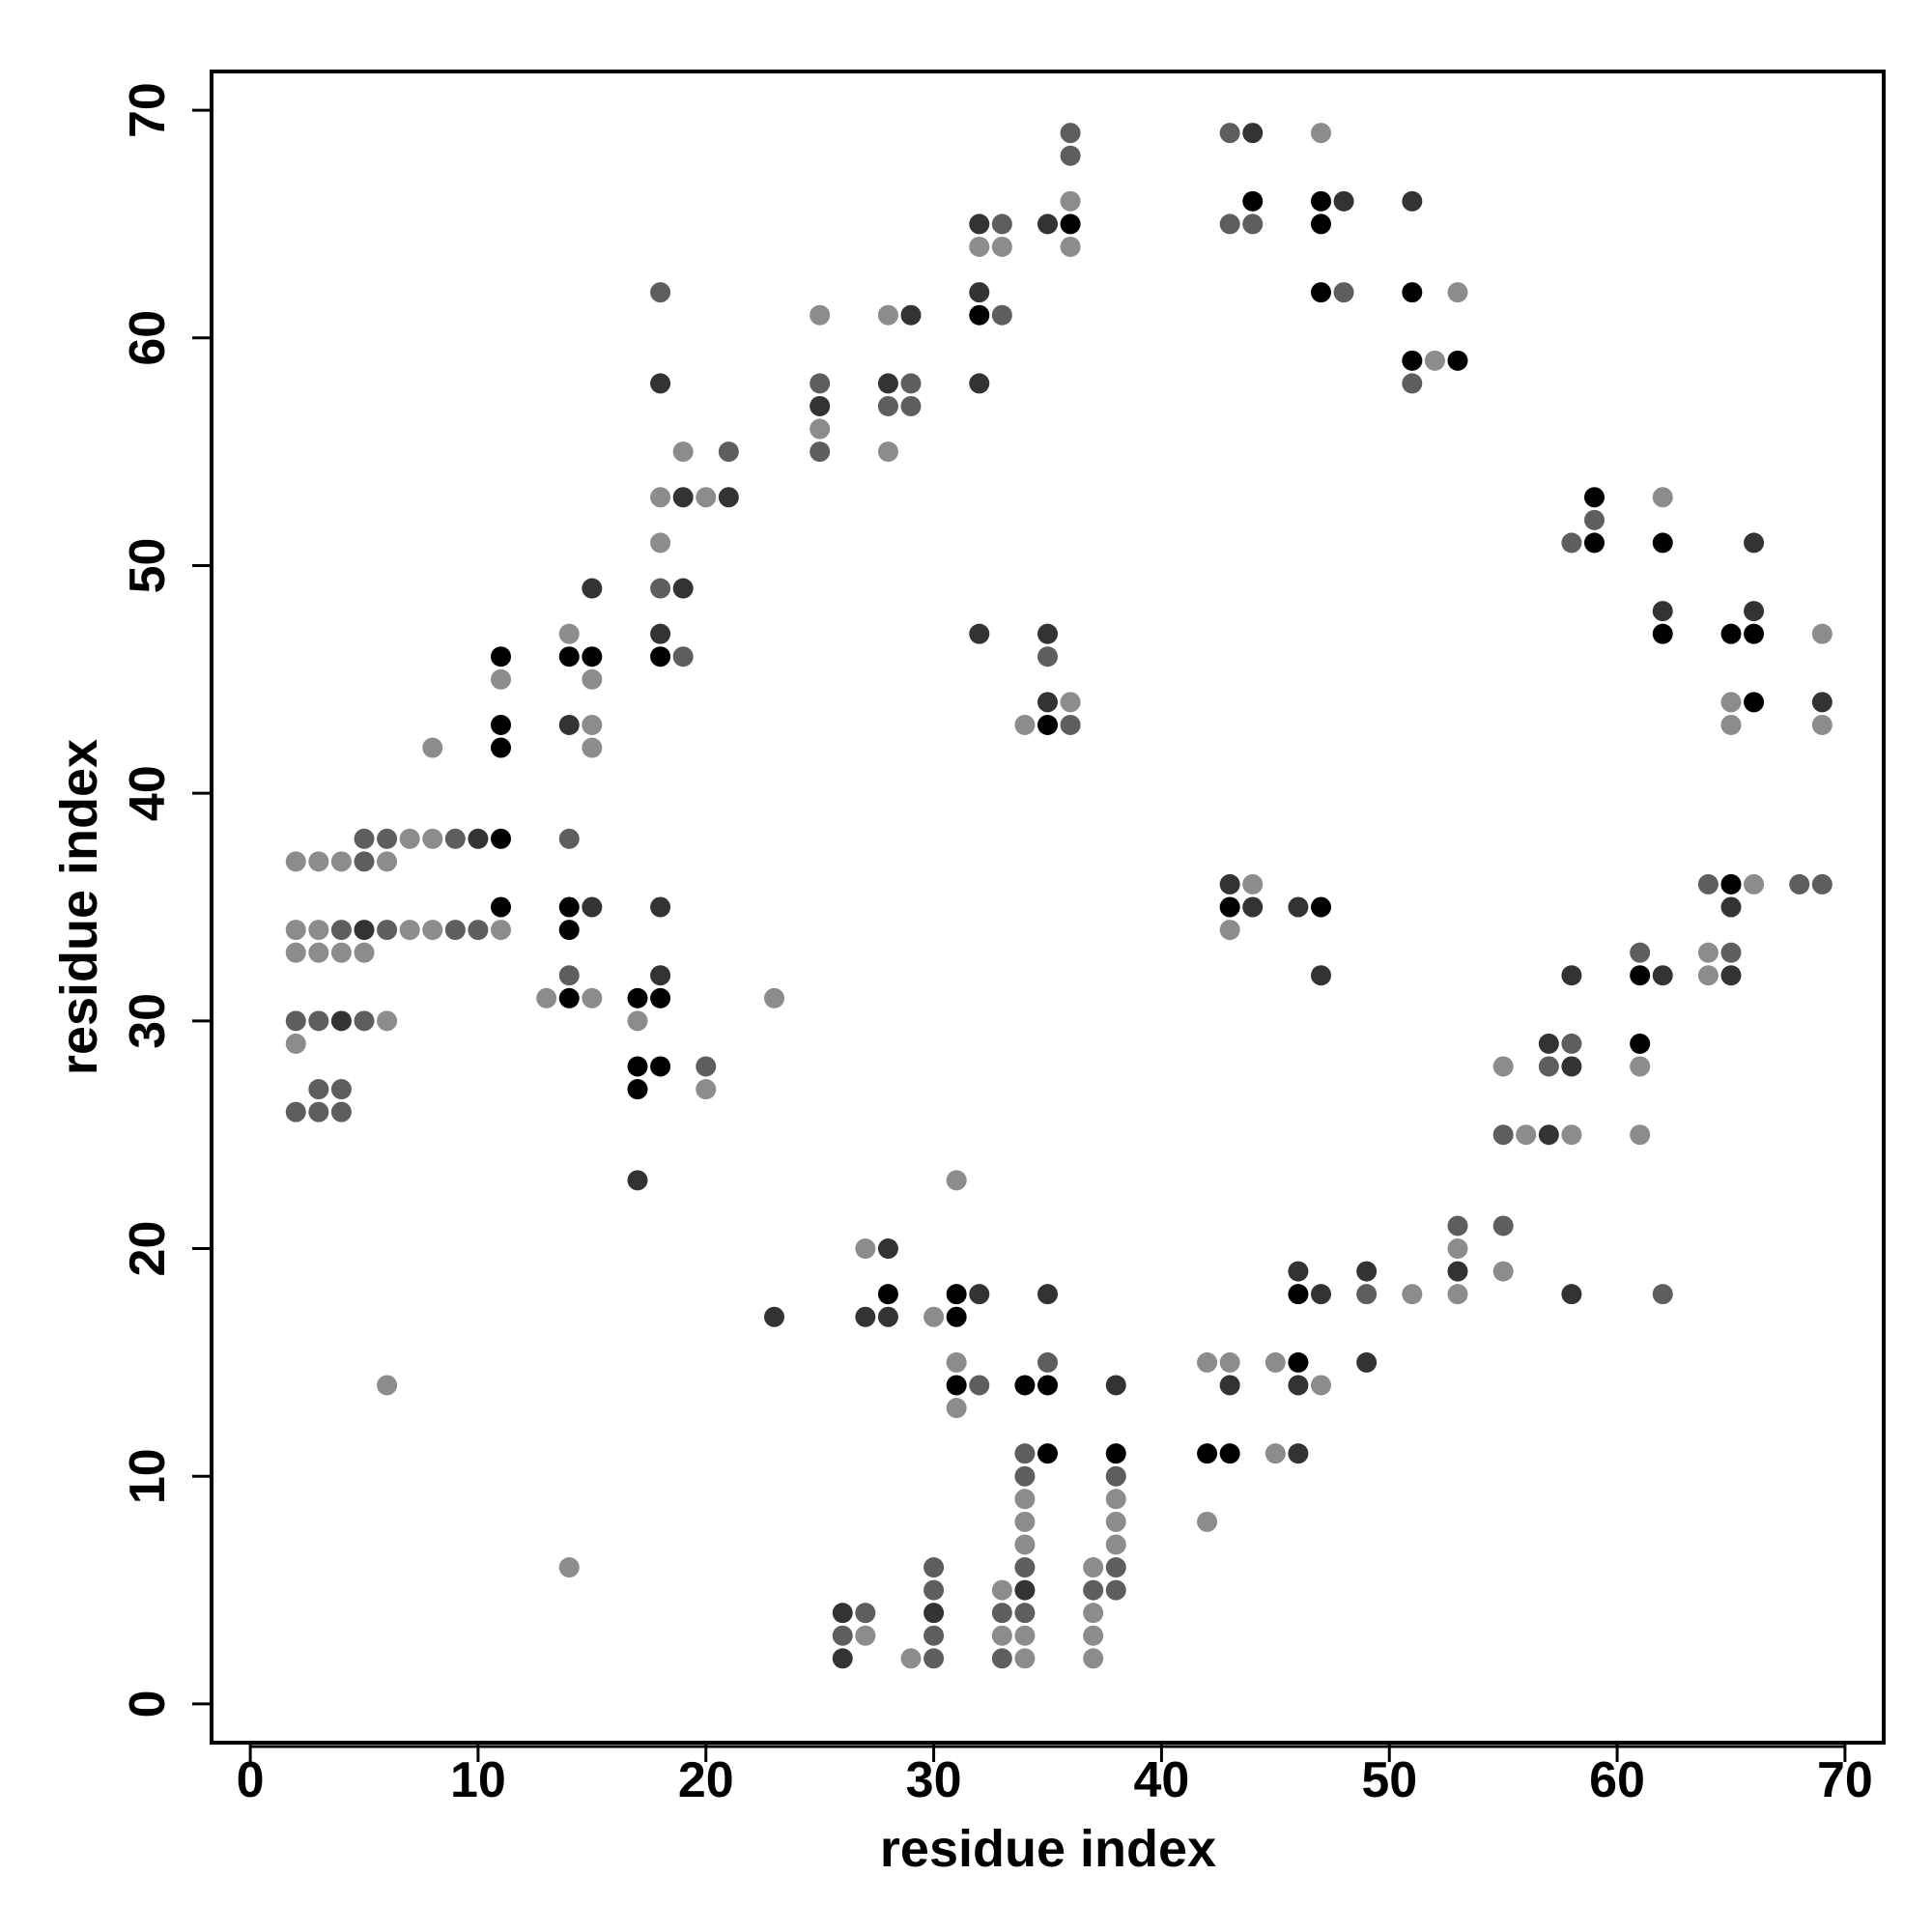 Image resolution: width=1932 pixels, height=1932 pixels. I want to click on x-tick-label: 10, so click(478, 1780).